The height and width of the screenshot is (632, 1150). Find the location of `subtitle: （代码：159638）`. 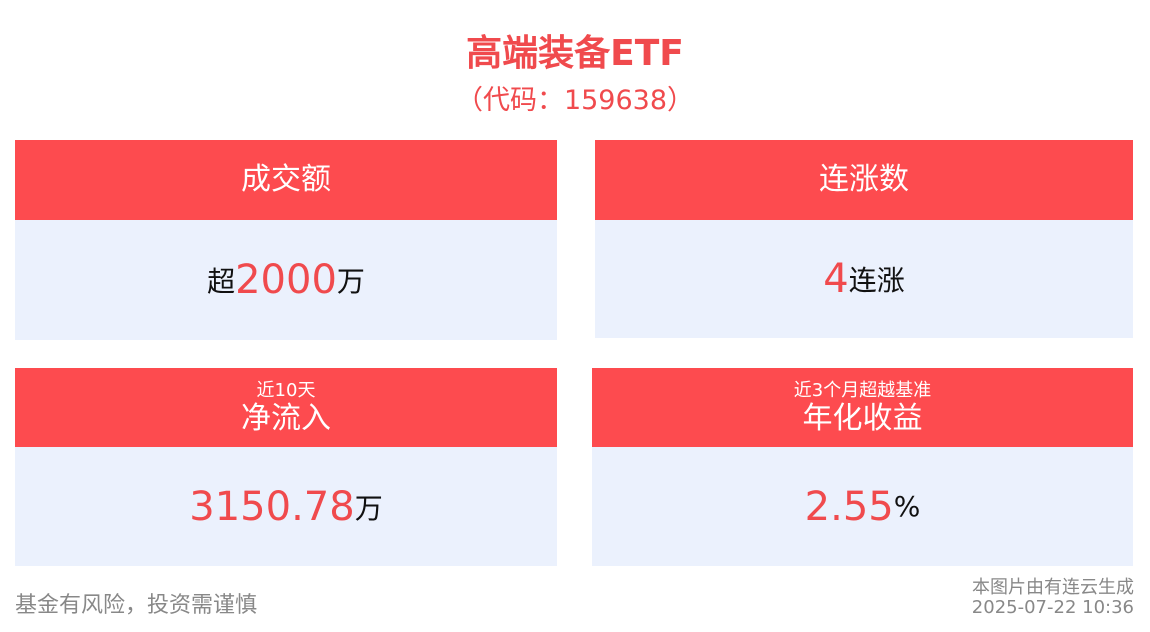

subtitle: （代码：159638） is located at coordinates (575, 100).